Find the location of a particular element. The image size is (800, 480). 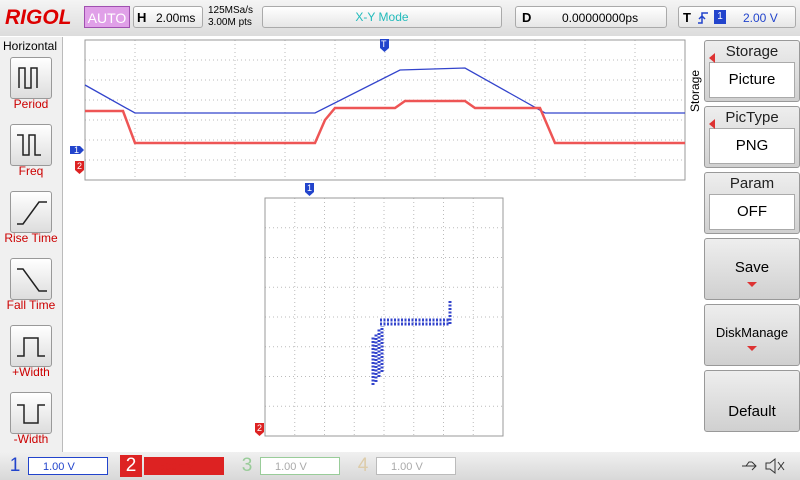

softkey-label: Default is located at coordinates (752, 411).